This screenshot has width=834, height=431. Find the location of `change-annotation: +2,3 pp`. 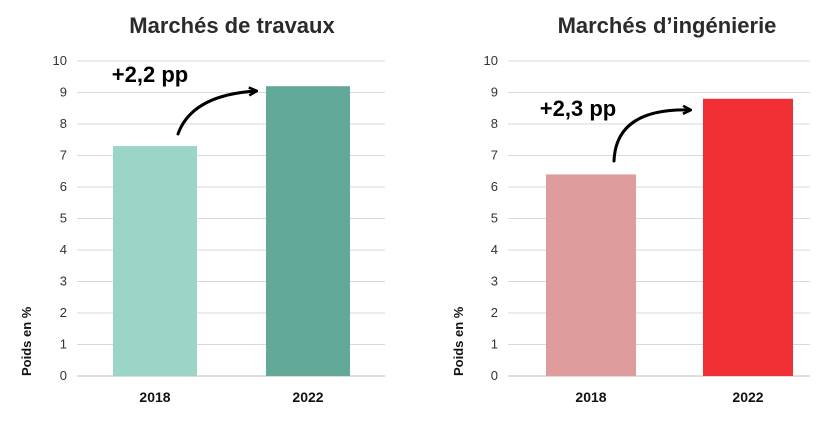

change-annotation: +2,3 pp is located at coordinates (578, 108).